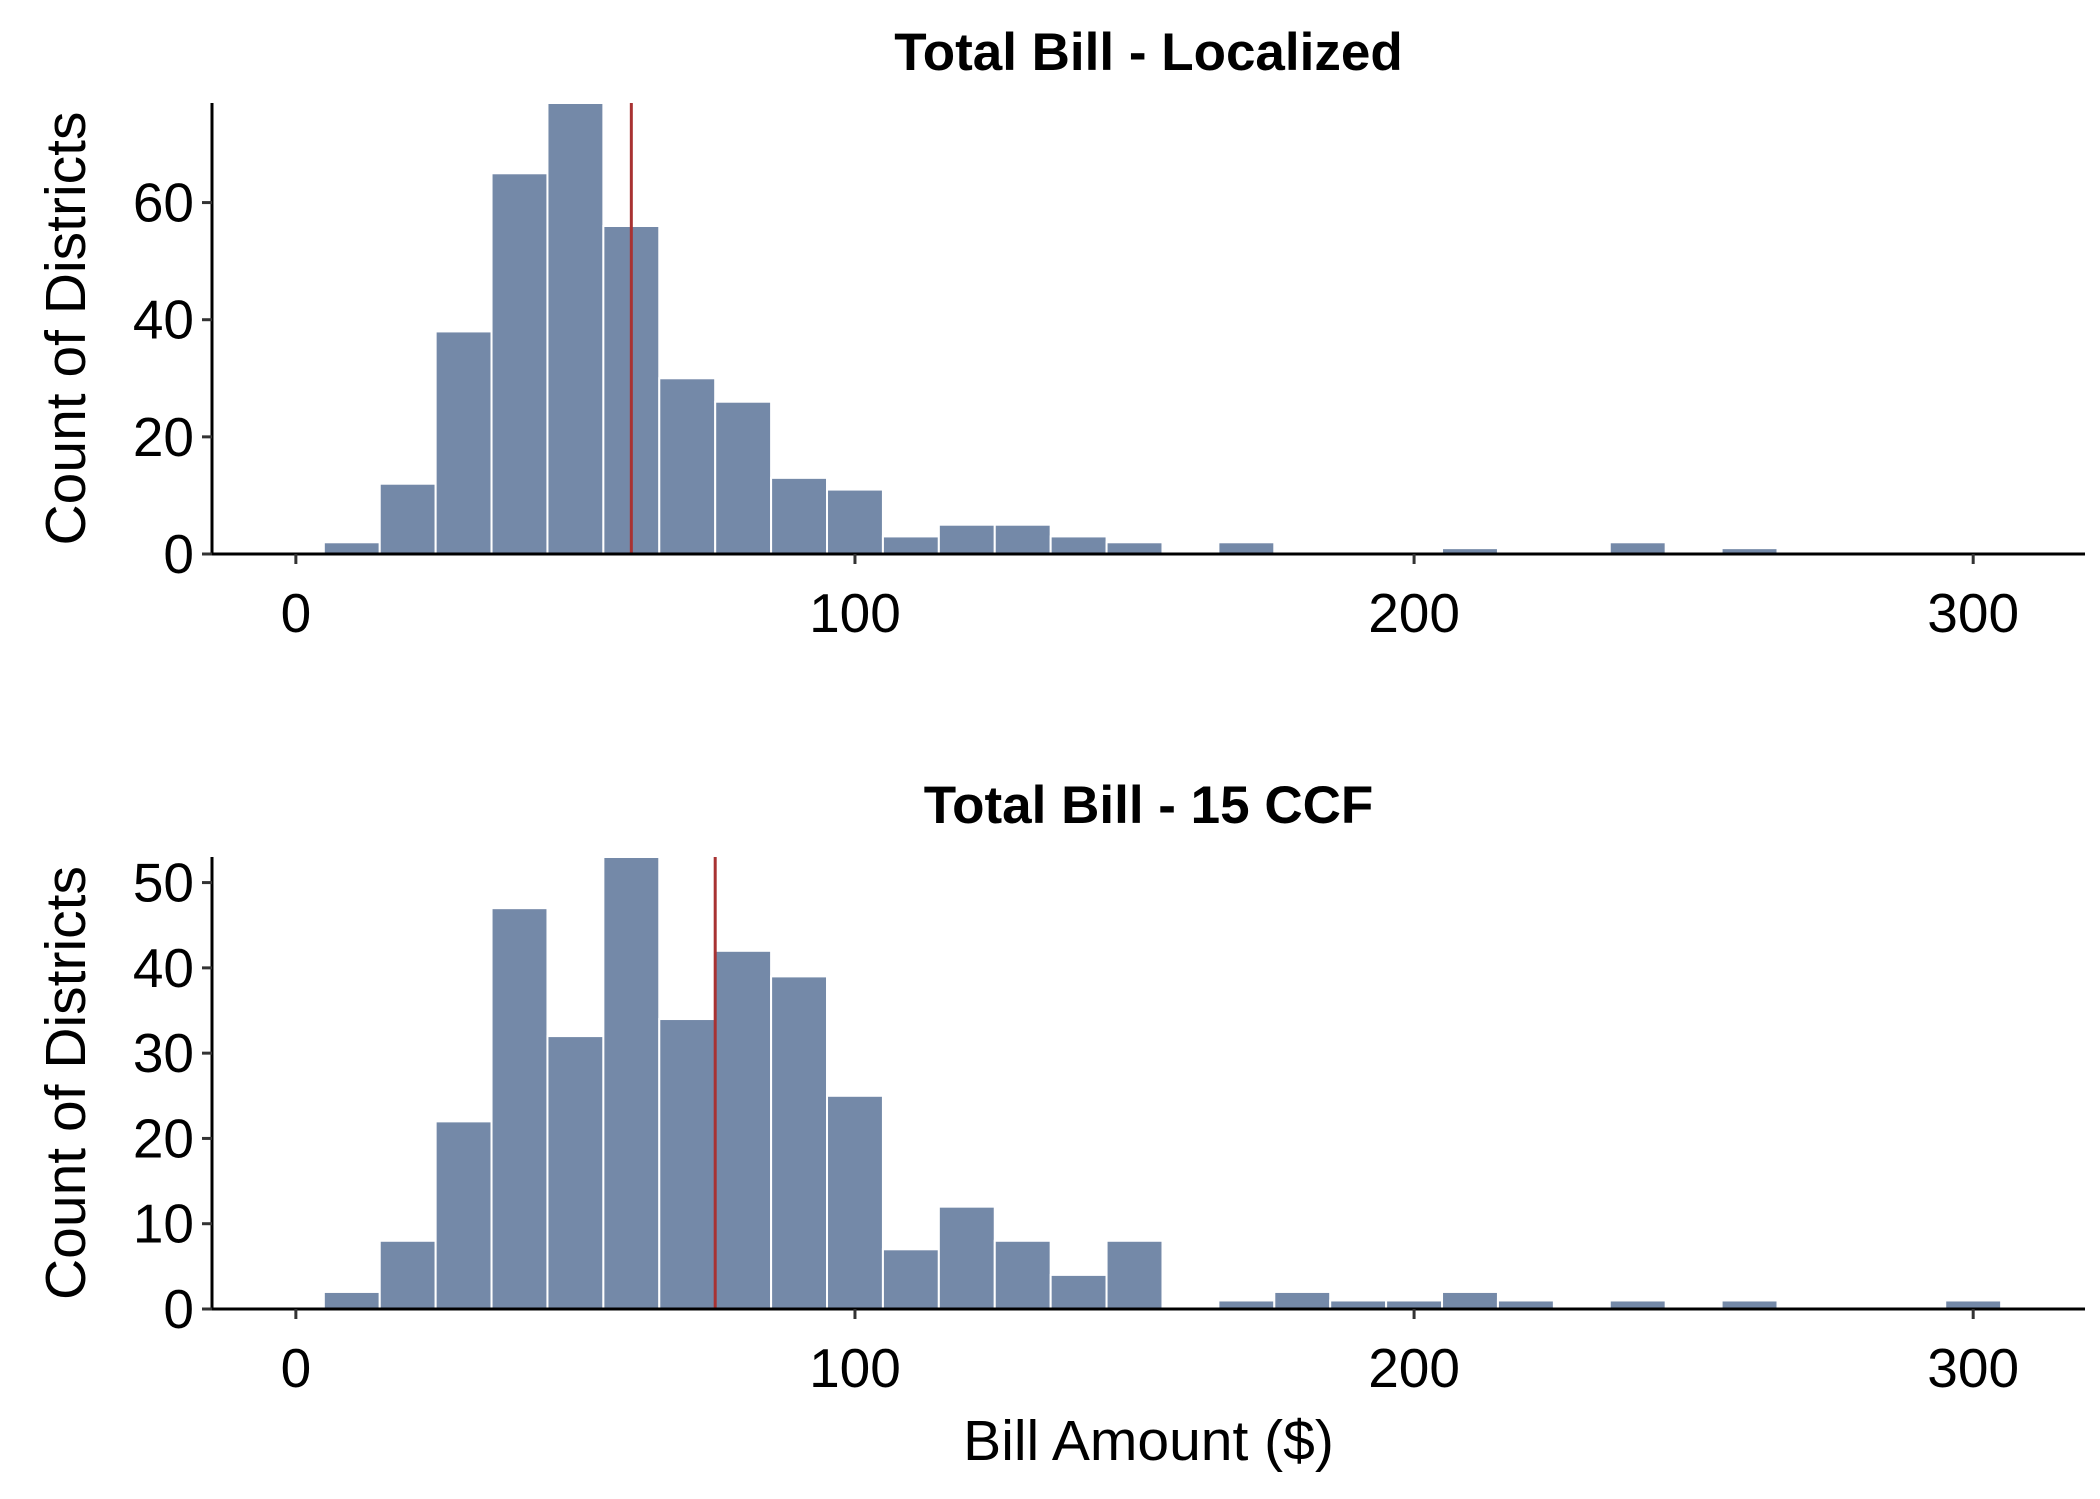  I want to click on y-axis-ticks: 0 20 40 60, so click(172, 378).